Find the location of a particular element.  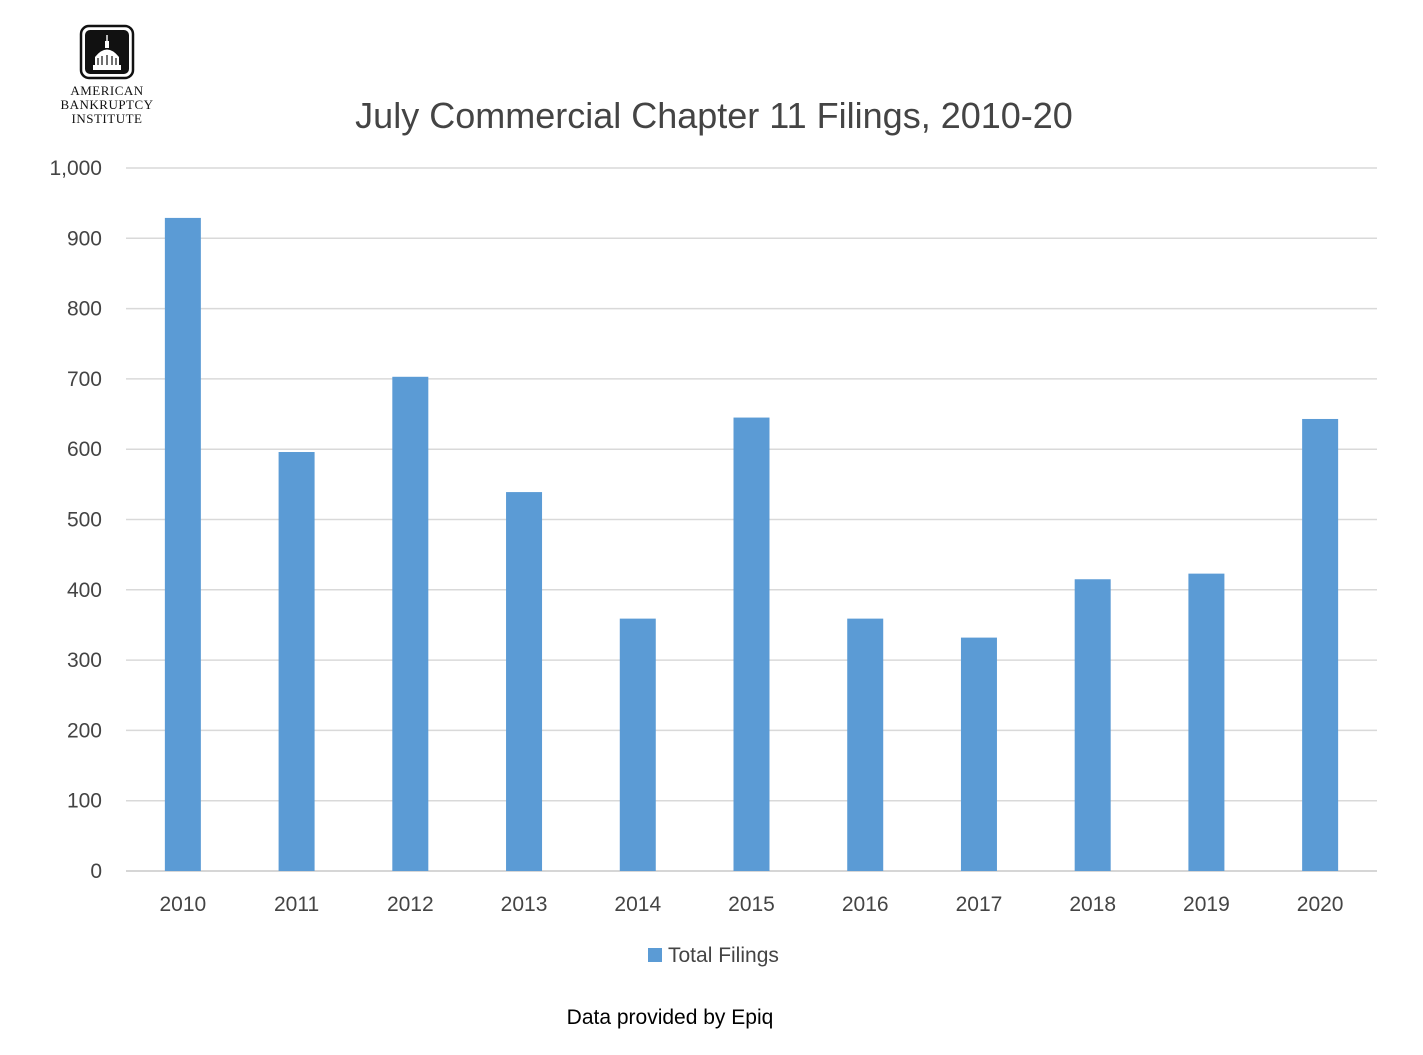

bar-2017 is located at coordinates (978, 754).